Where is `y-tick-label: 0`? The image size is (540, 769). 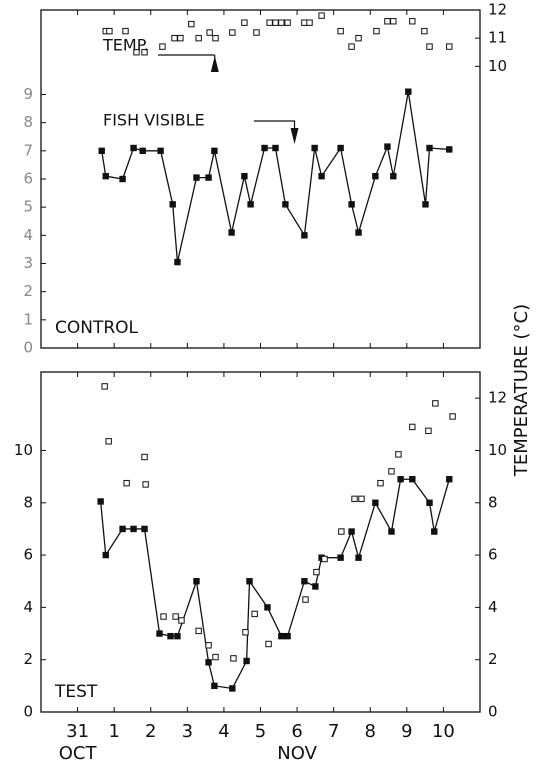
y-tick-label: 0 is located at coordinates (28, 712).